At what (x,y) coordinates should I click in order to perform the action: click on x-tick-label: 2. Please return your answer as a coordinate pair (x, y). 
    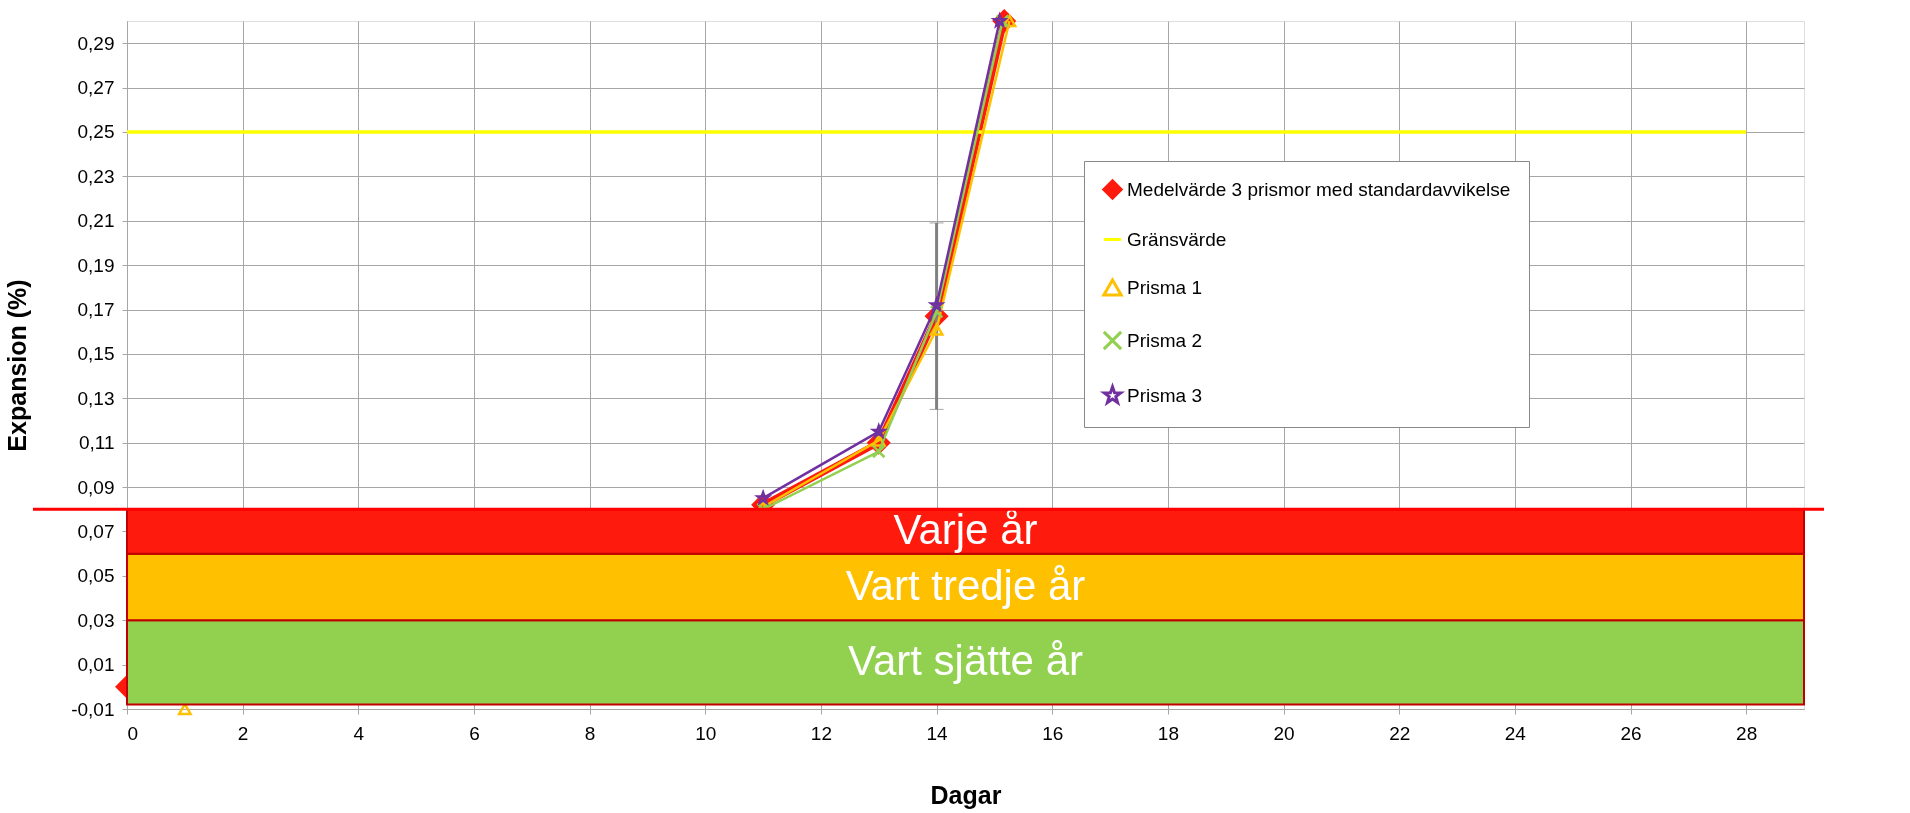
    Looking at the image, I should click on (243, 733).